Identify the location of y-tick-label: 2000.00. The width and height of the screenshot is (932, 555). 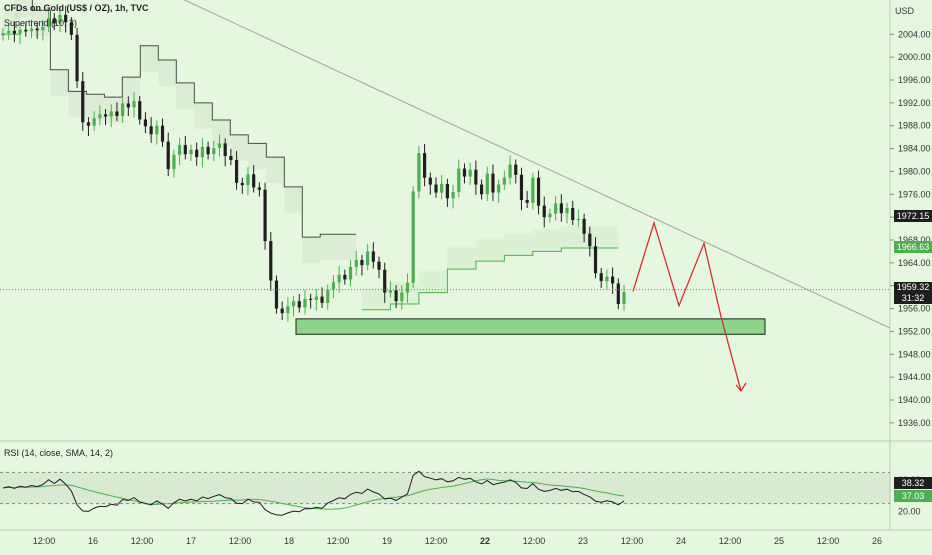
(914, 57).